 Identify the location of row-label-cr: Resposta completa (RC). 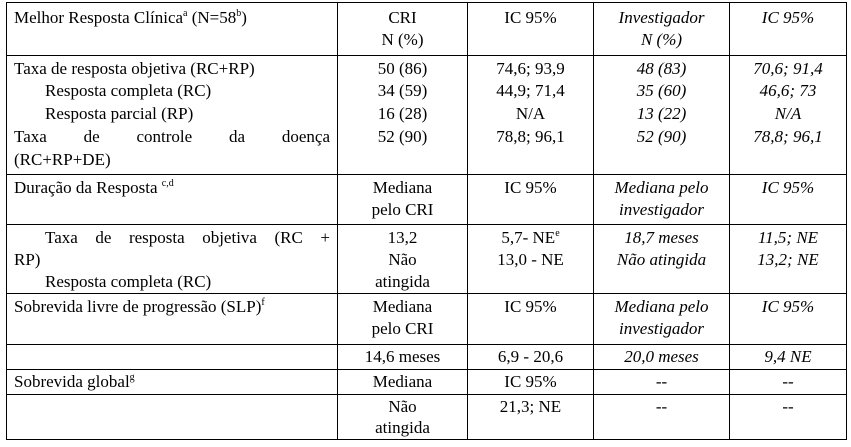
(128, 90).